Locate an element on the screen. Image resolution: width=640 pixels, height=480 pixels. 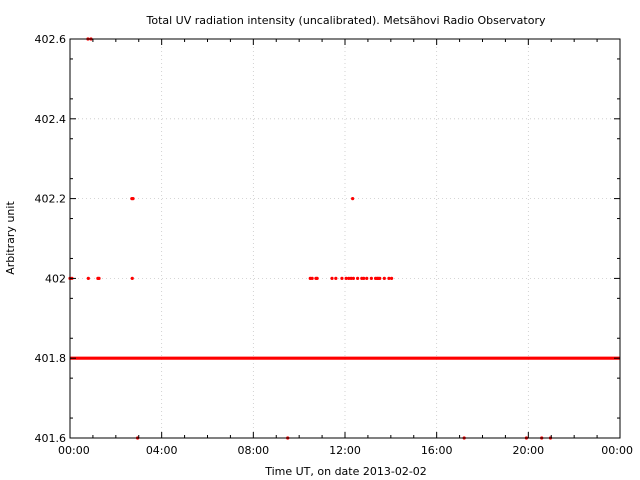
y-tick-label: 402 is located at coordinates (55, 278).